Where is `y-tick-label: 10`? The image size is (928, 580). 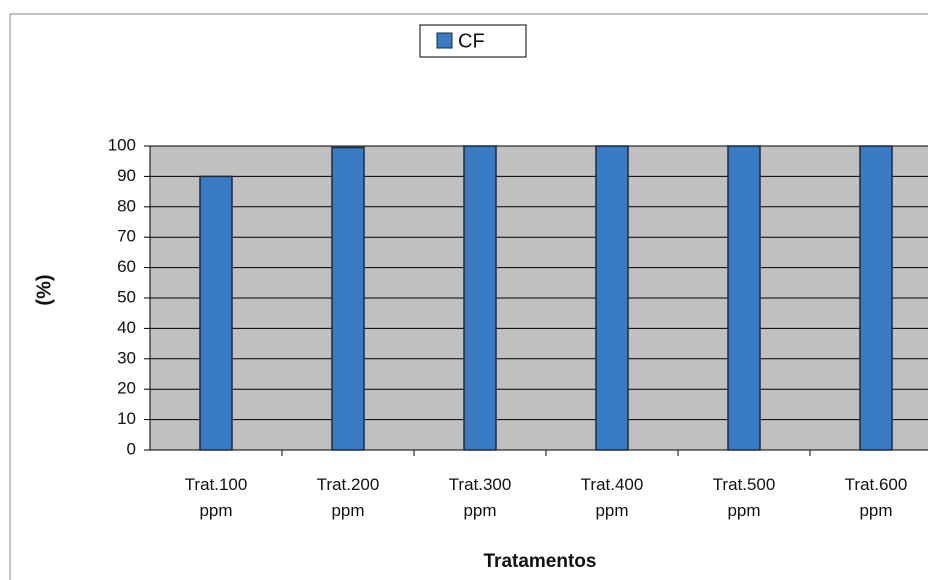
y-tick-label: 10 is located at coordinates (126, 418).